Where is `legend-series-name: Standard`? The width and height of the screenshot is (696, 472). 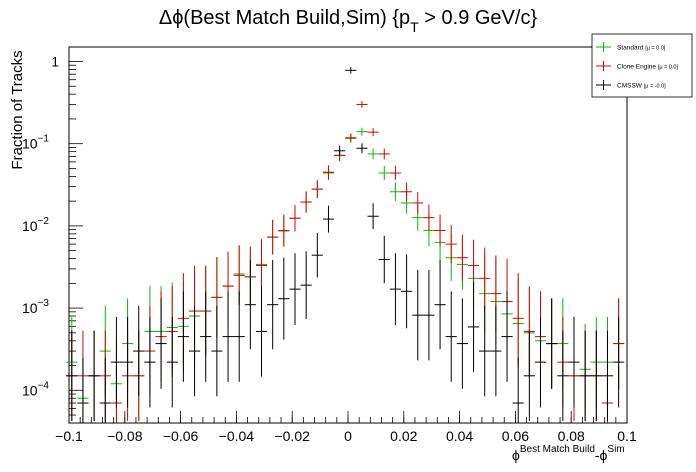
legend-series-name: Standard is located at coordinates (630, 48).